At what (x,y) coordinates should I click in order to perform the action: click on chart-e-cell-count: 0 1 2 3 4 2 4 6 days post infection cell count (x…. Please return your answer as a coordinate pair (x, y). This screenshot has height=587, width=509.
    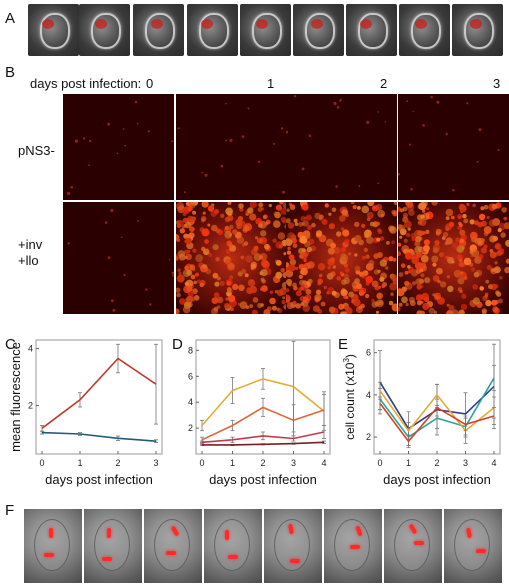
    Looking at the image, I should click on (421, 413).